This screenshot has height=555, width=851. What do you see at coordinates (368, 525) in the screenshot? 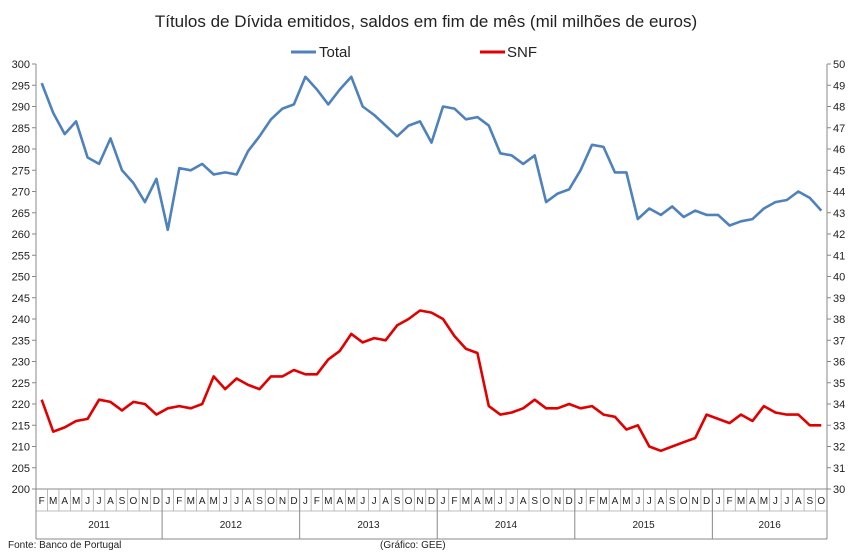
I see `year-label: 2013` at bounding box center [368, 525].